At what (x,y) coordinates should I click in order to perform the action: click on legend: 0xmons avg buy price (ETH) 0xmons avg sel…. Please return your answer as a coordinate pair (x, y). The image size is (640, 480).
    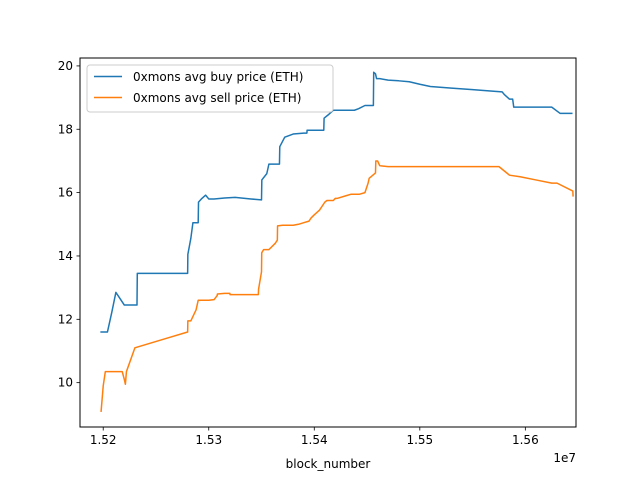
    Looking at the image, I should click on (210, 88).